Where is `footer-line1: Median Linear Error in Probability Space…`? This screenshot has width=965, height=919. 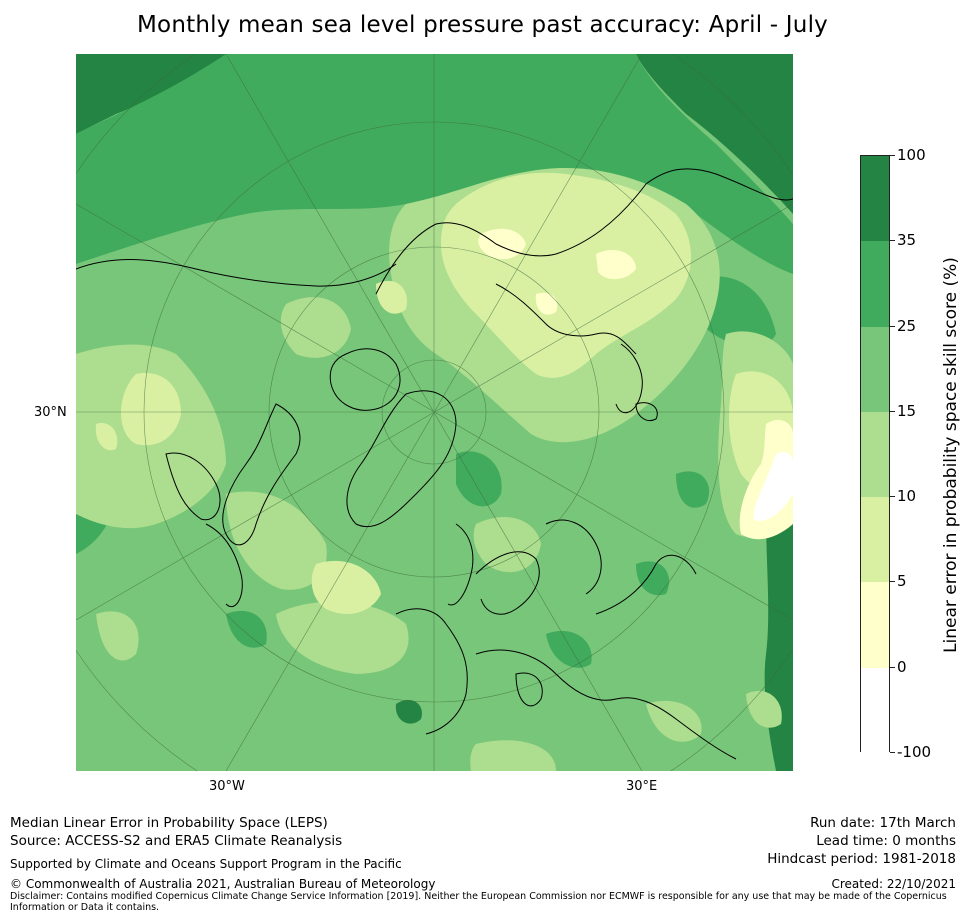
footer-line1: Median Linear Error in Probability Space… is located at coordinates (169, 823).